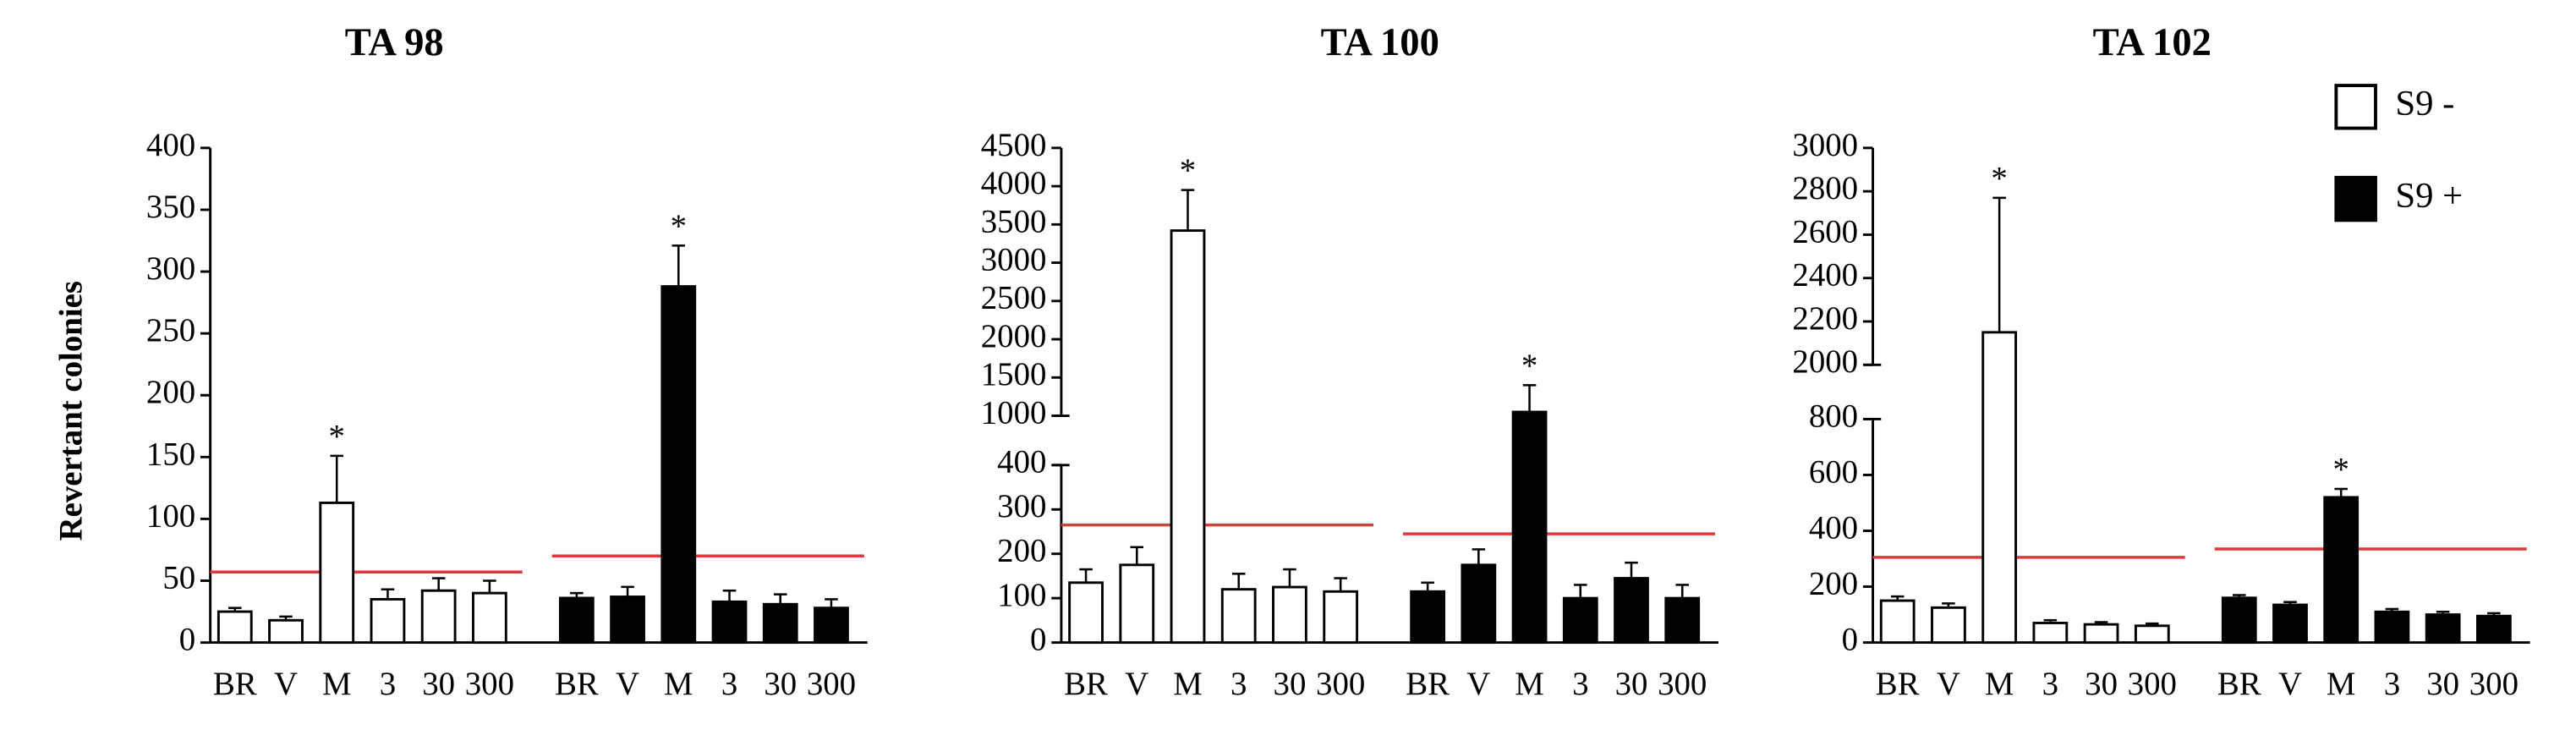 Image resolution: width=2576 pixels, height=730 pixels. Describe the element at coordinates (394, 42) in the screenshot. I see `chart-title: TA 98` at that location.